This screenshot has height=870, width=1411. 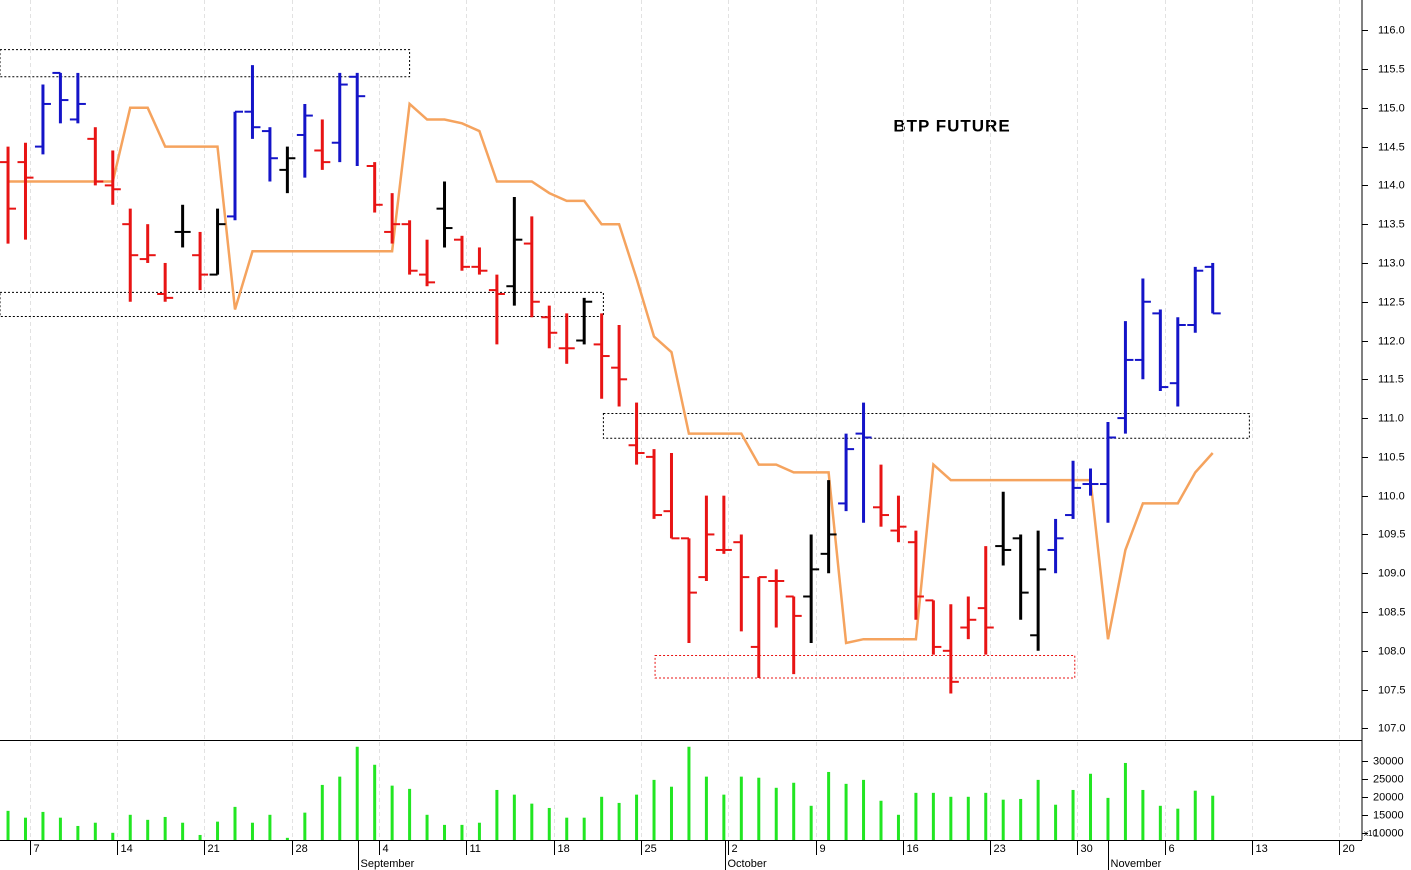 I want to click on y-tick-label: 111.5, so click(x=1391, y=379).